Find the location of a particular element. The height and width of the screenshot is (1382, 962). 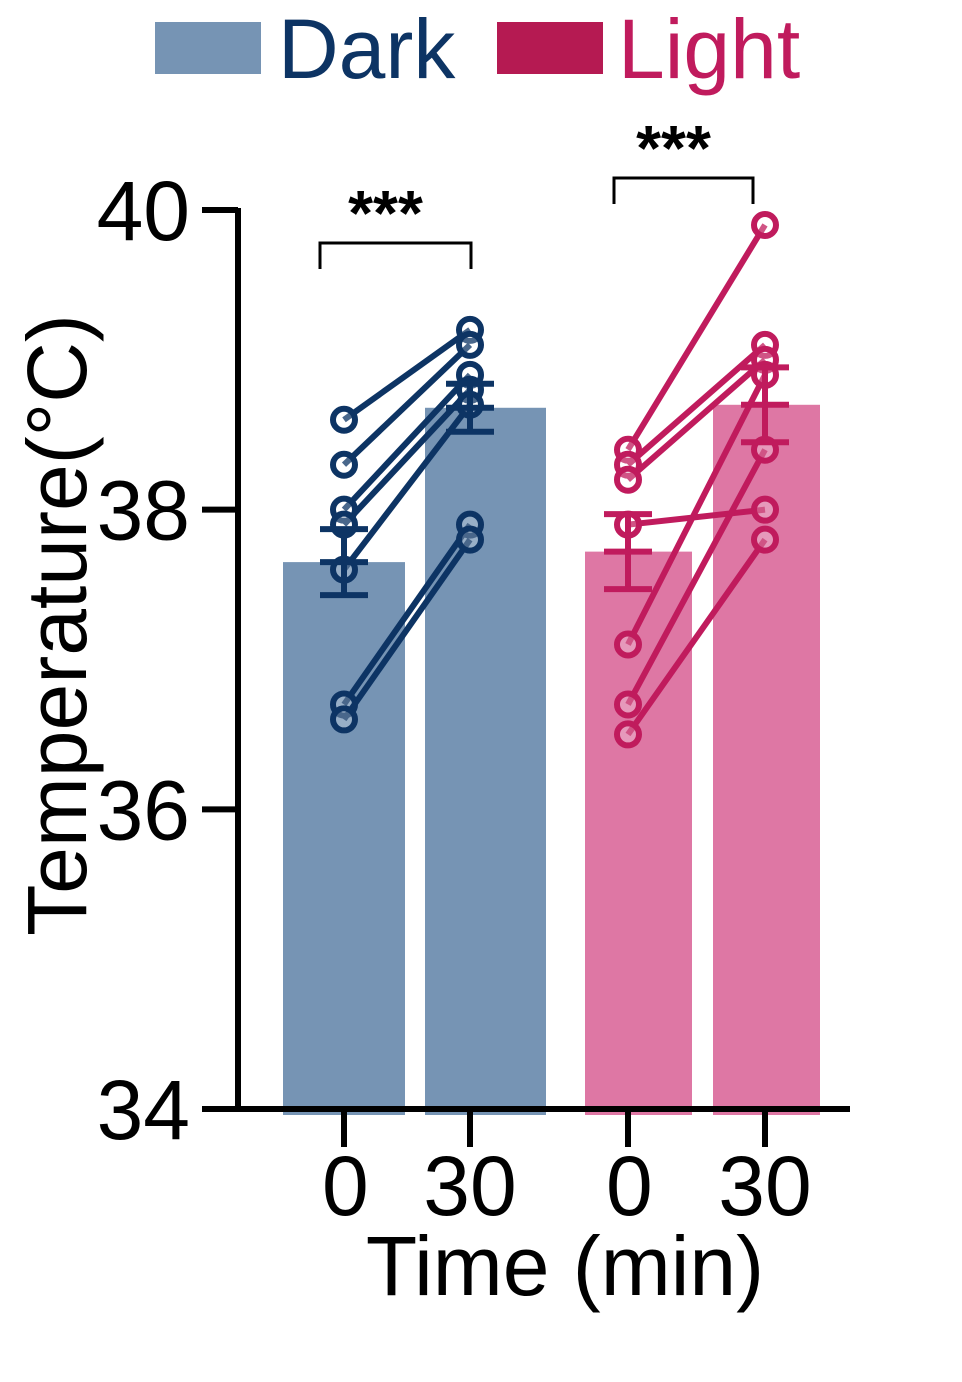

x-tick-label-dark-0: 0 is located at coordinates (345, 1186).